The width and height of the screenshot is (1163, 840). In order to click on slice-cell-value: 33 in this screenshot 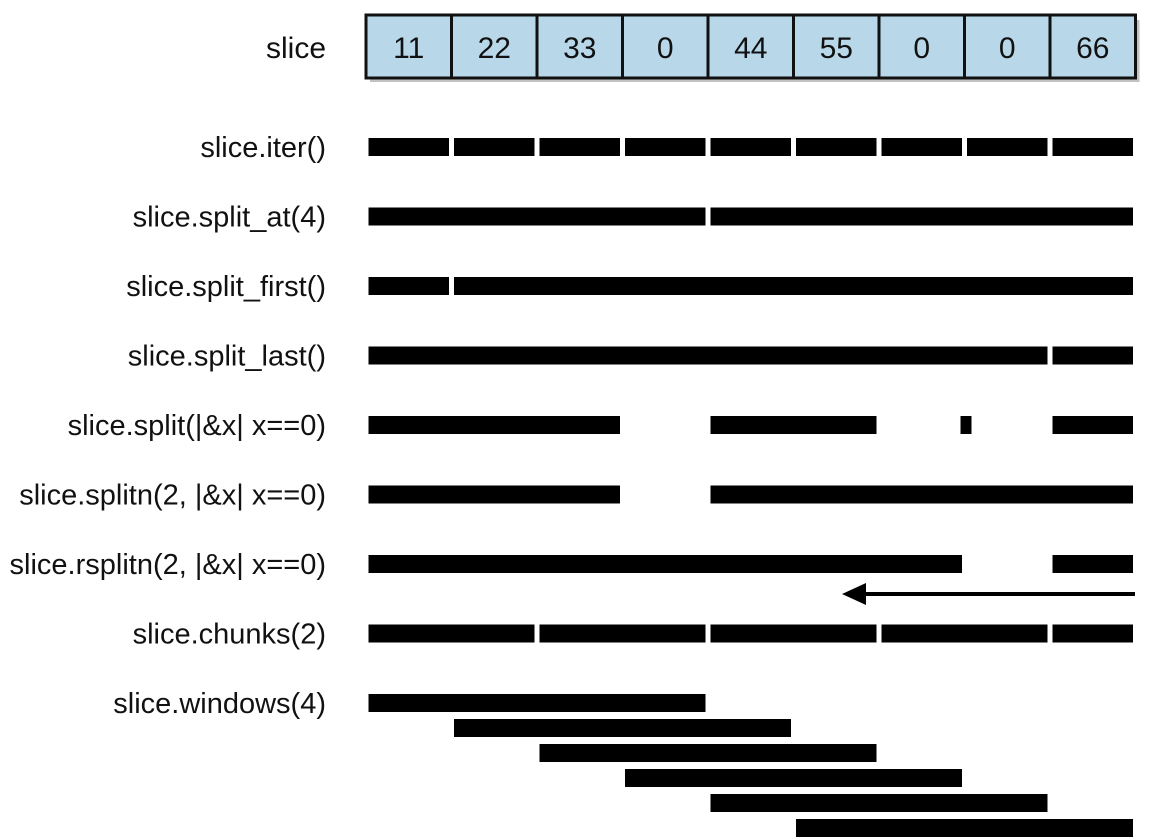, I will do `click(579, 48)`.